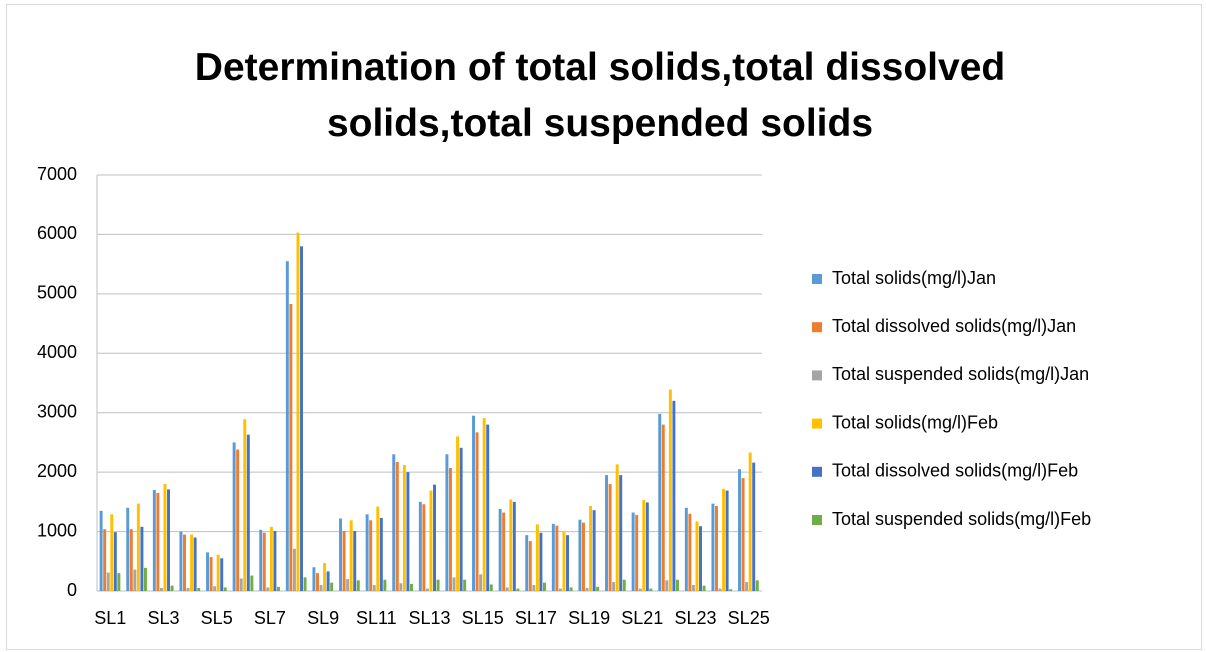 This screenshot has width=1206, height=652. Describe the element at coordinates (57, 233) in the screenshot. I see `y-tick-label: 6000` at that location.